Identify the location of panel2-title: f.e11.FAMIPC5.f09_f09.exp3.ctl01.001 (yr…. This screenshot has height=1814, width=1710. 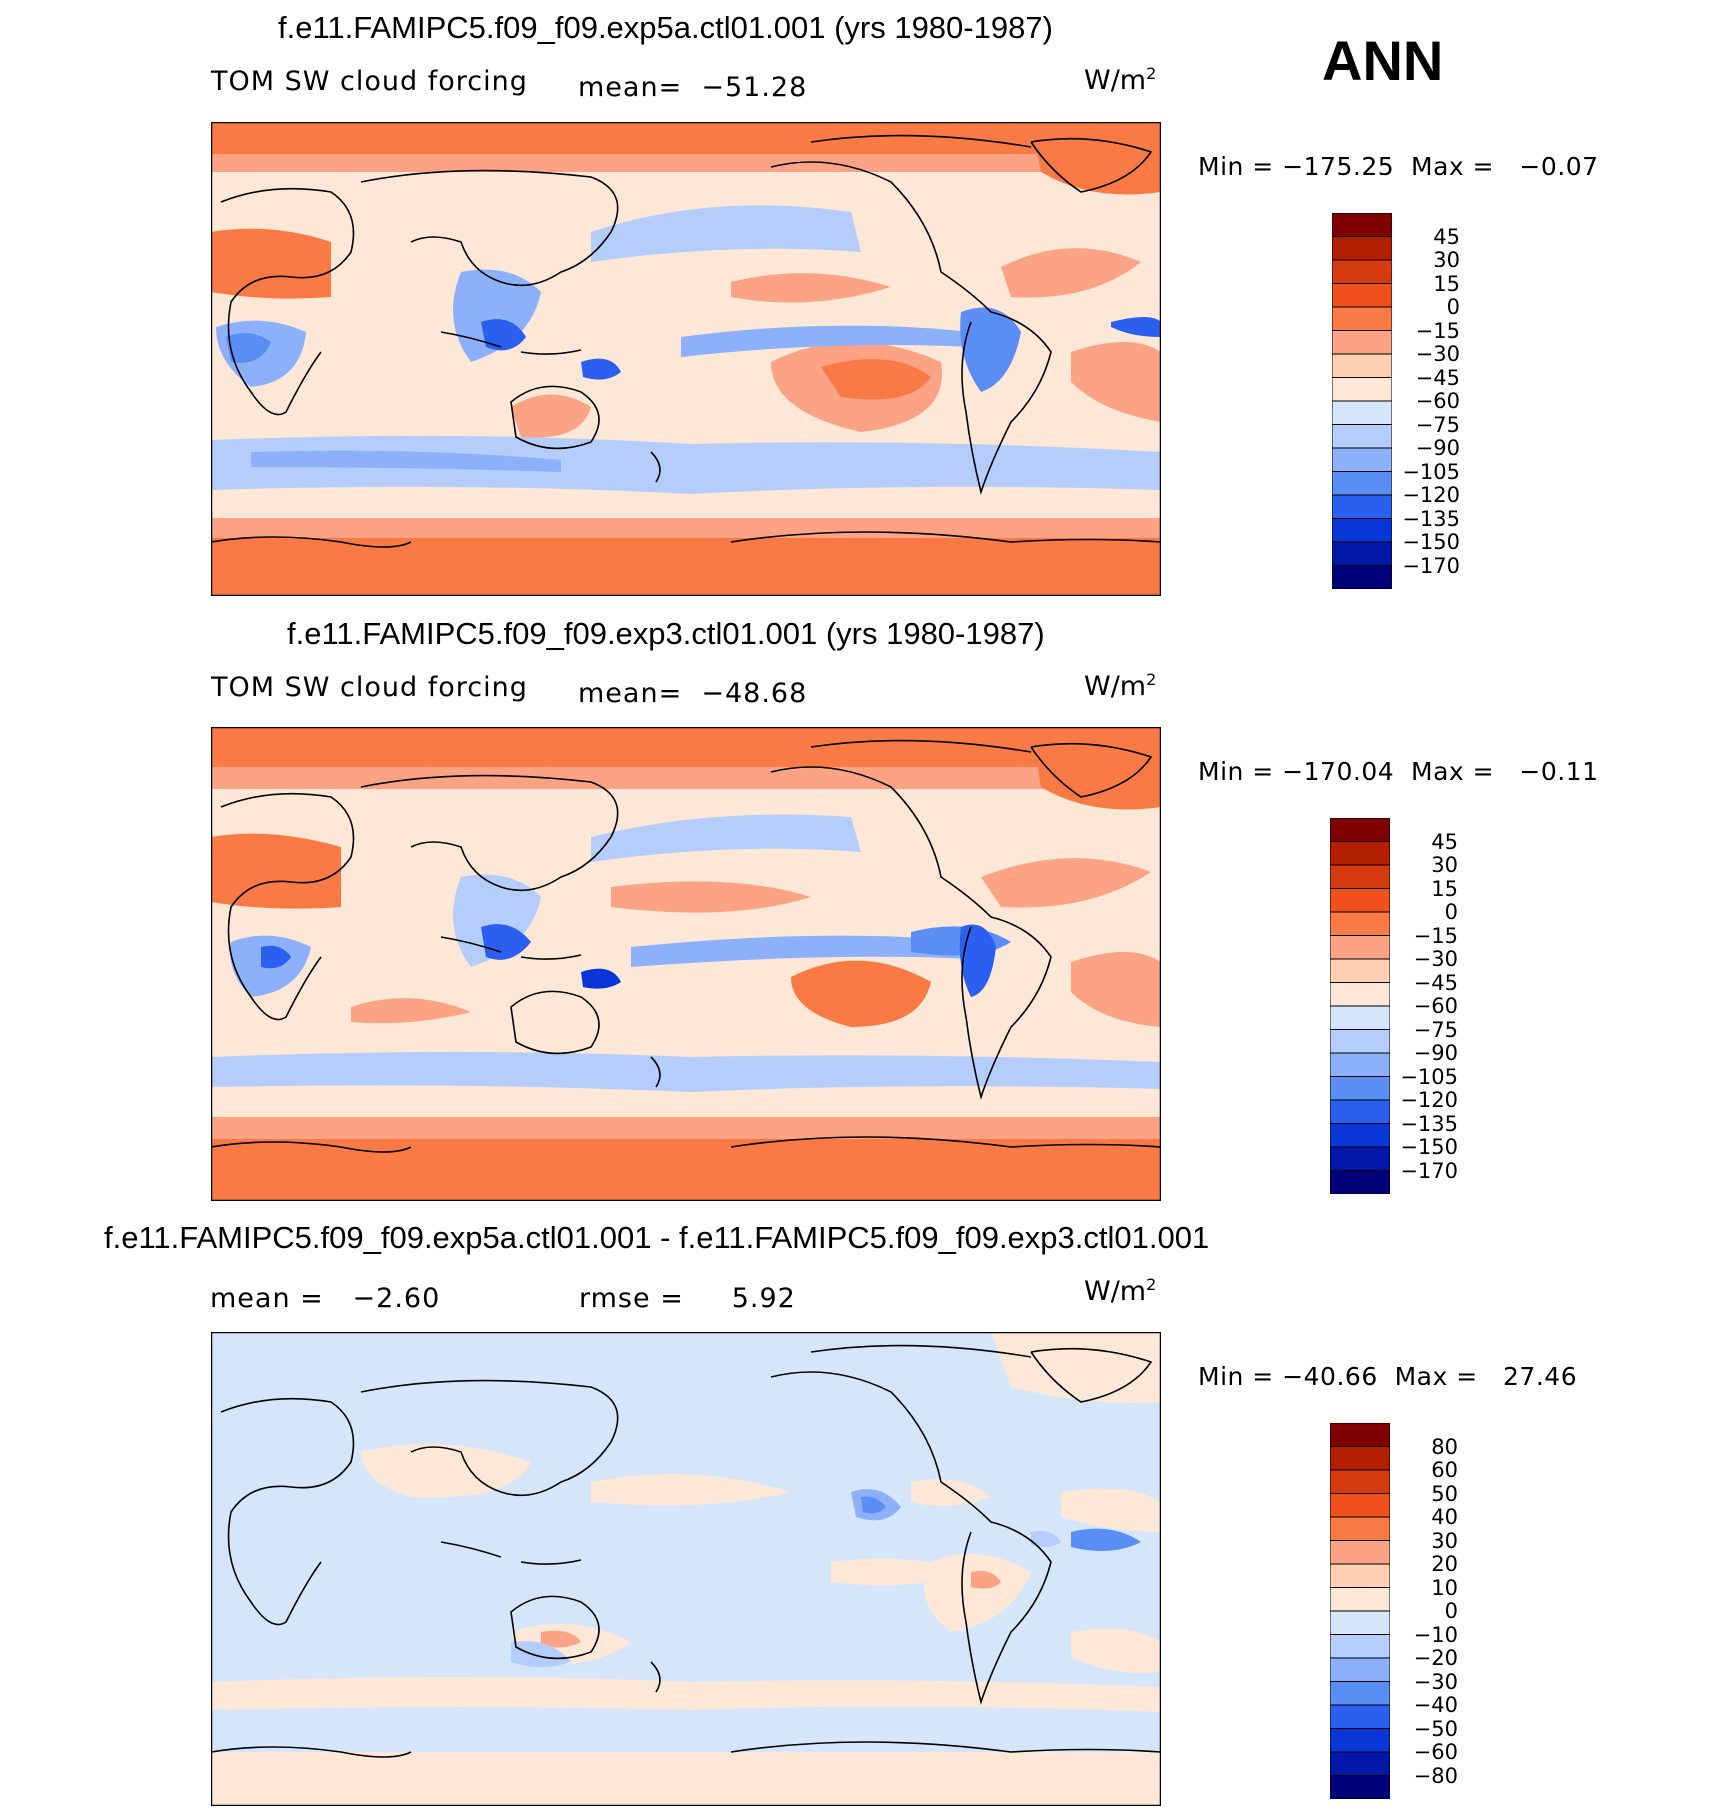
(666, 633).